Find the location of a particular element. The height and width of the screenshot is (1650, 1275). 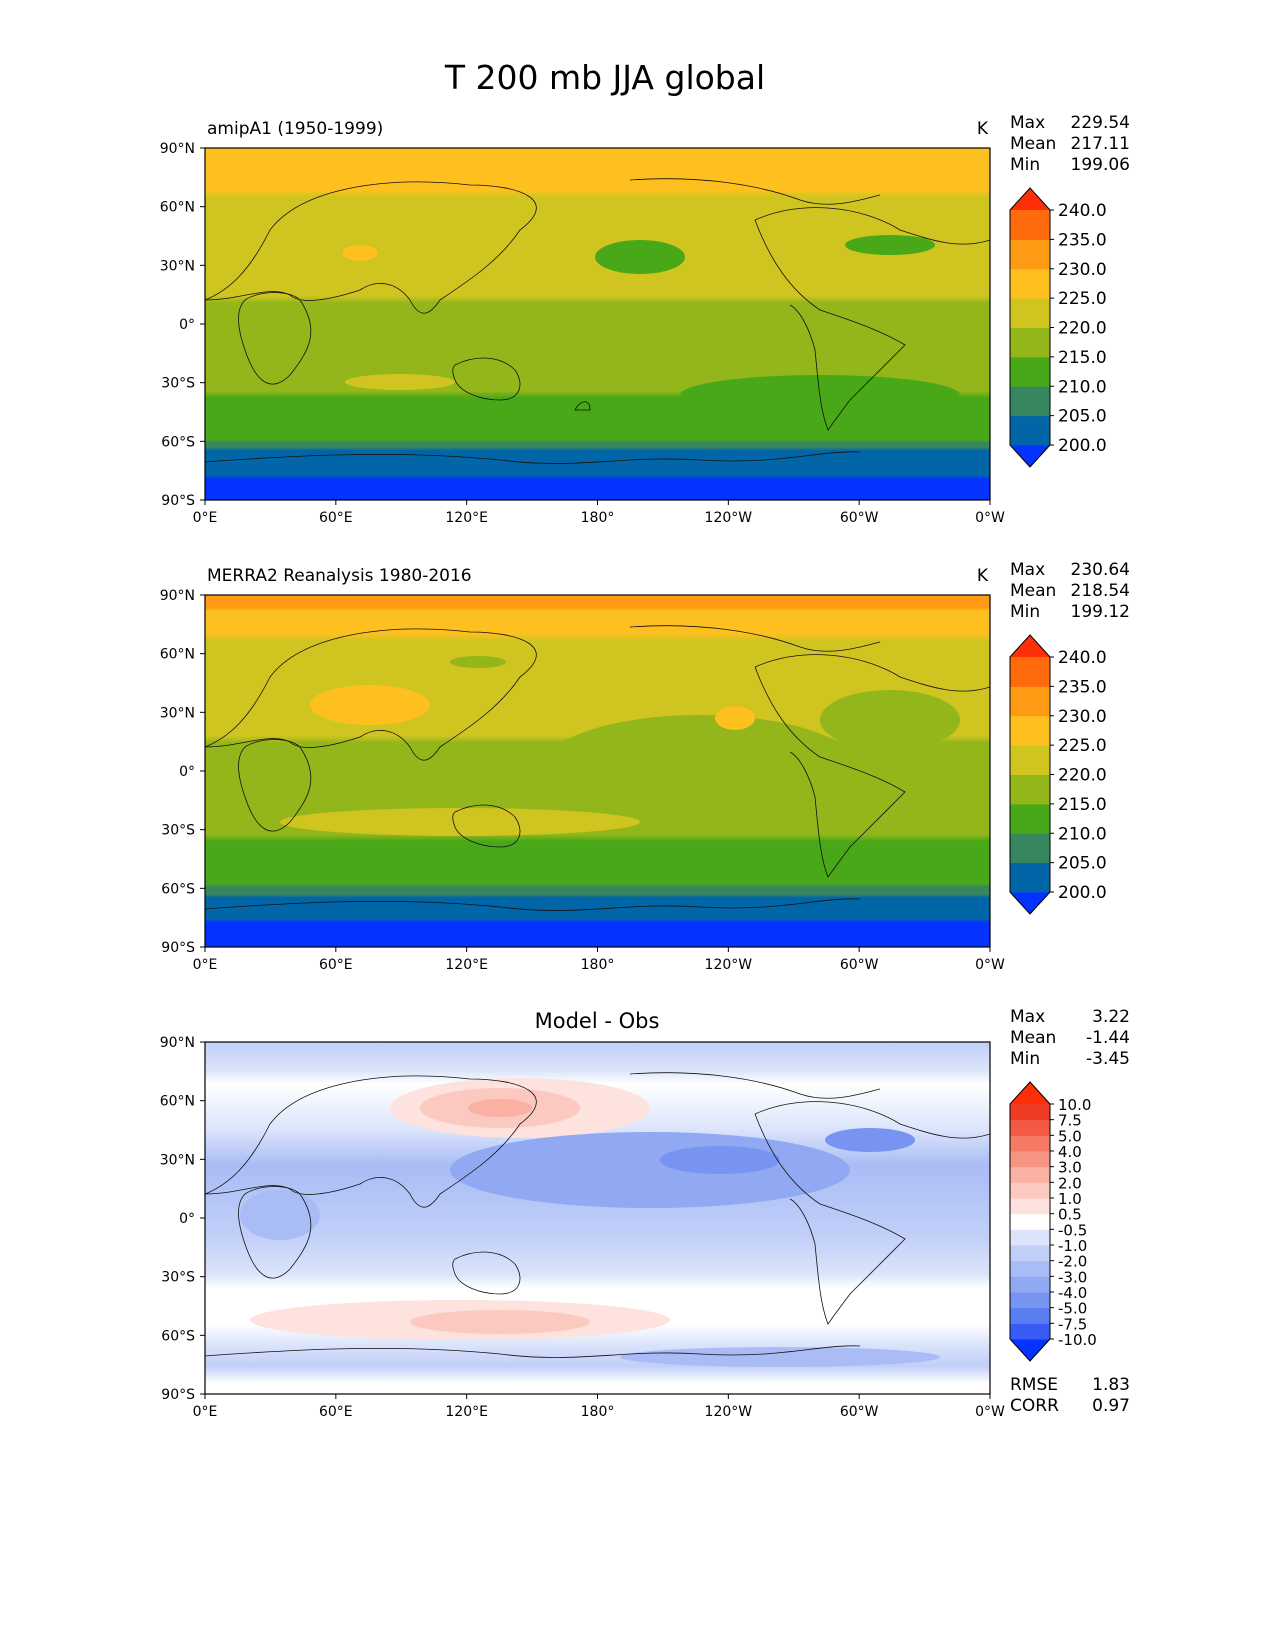

model-colorbar-label: 230.0 is located at coordinates (1082, 270).